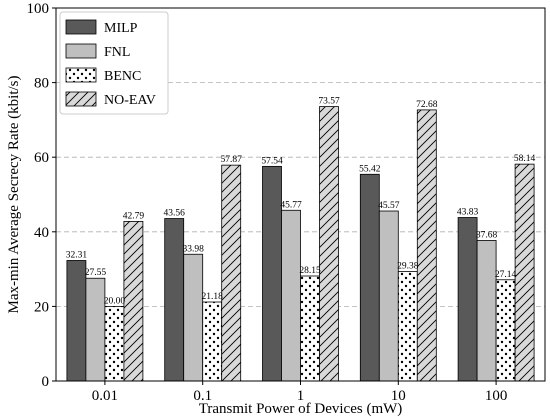 This screenshot has height=417, width=550. What do you see at coordinates (301, 396) in the screenshot?
I see `x-tick-label-1: 1` at bounding box center [301, 396].